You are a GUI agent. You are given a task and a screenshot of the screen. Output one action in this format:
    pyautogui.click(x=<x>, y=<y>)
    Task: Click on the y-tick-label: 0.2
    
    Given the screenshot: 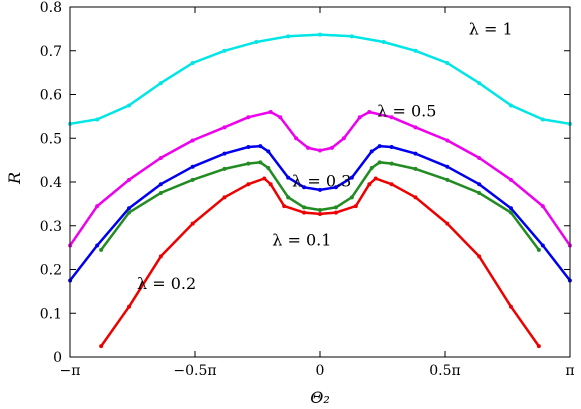 What is the action you would take?
    pyautogui.click(x=51, y=271)
    